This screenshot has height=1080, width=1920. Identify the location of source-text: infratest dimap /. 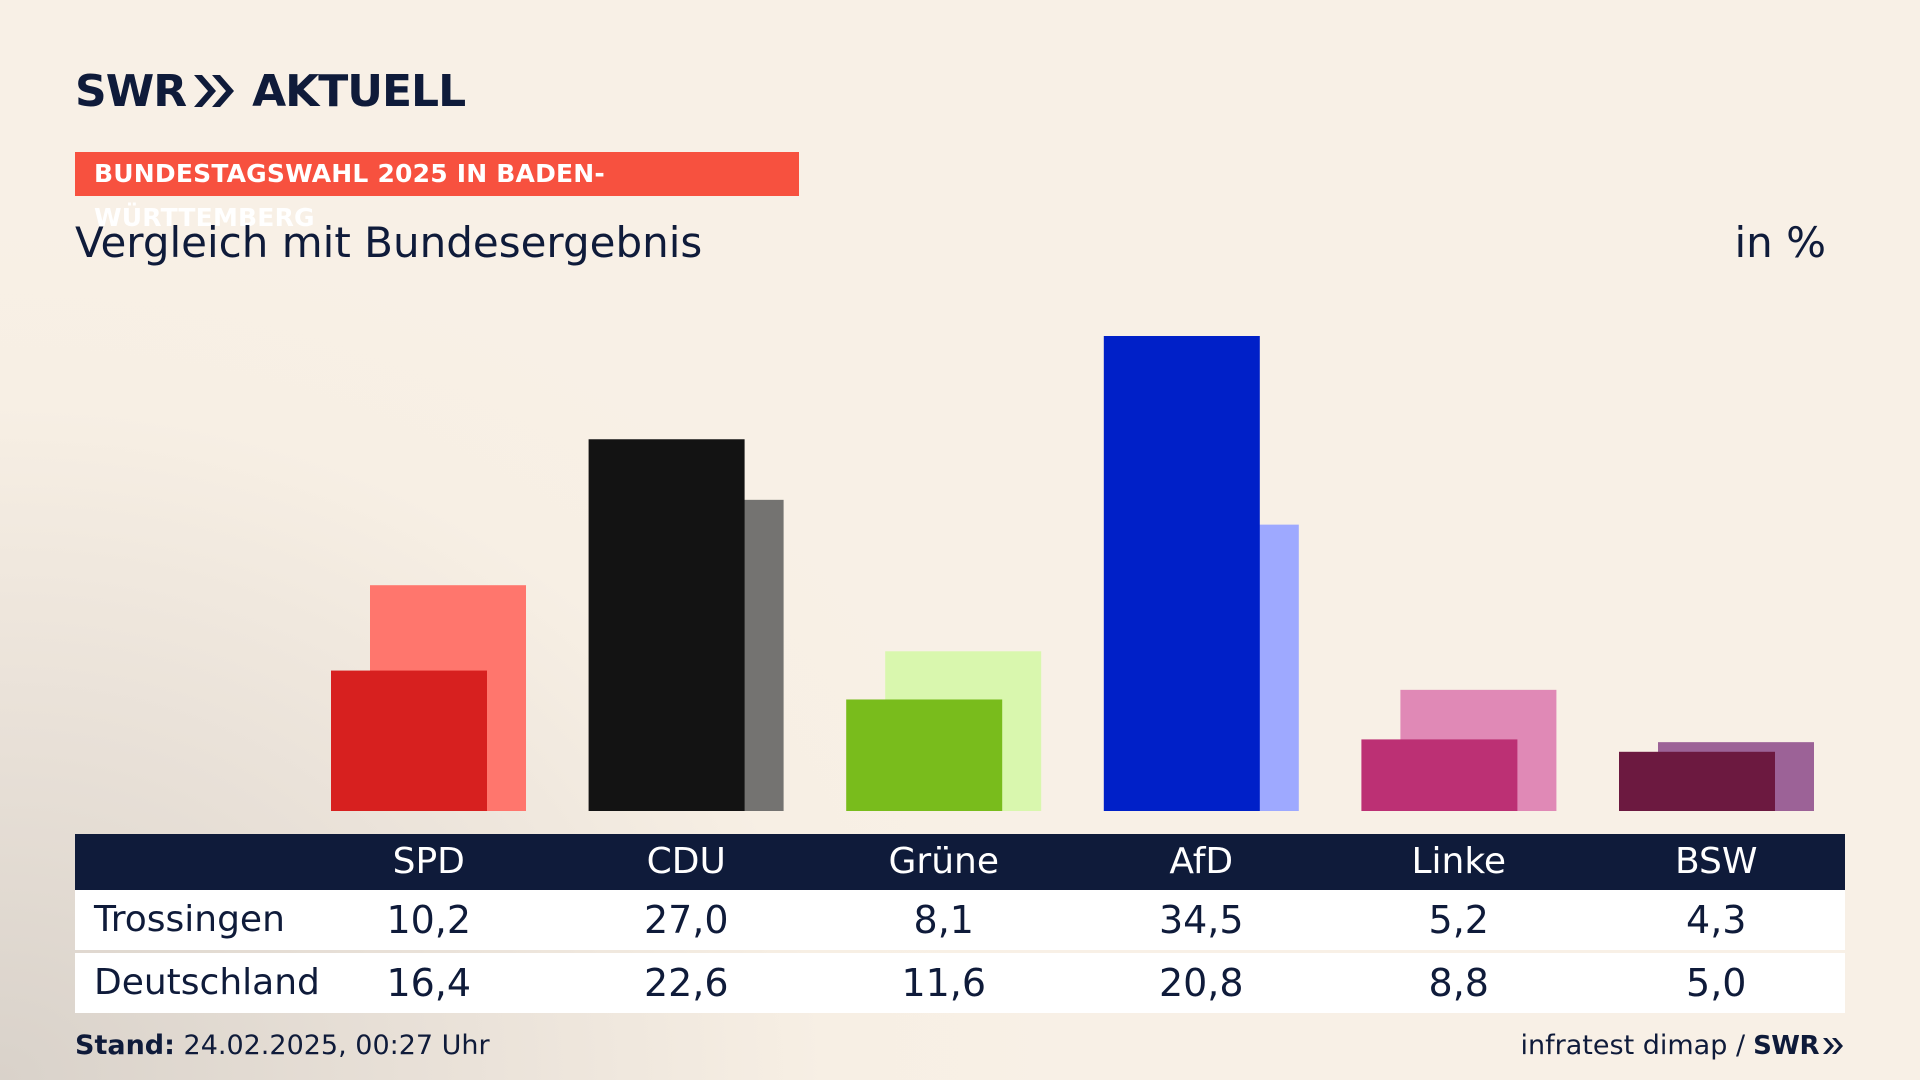
(1633, 1045).